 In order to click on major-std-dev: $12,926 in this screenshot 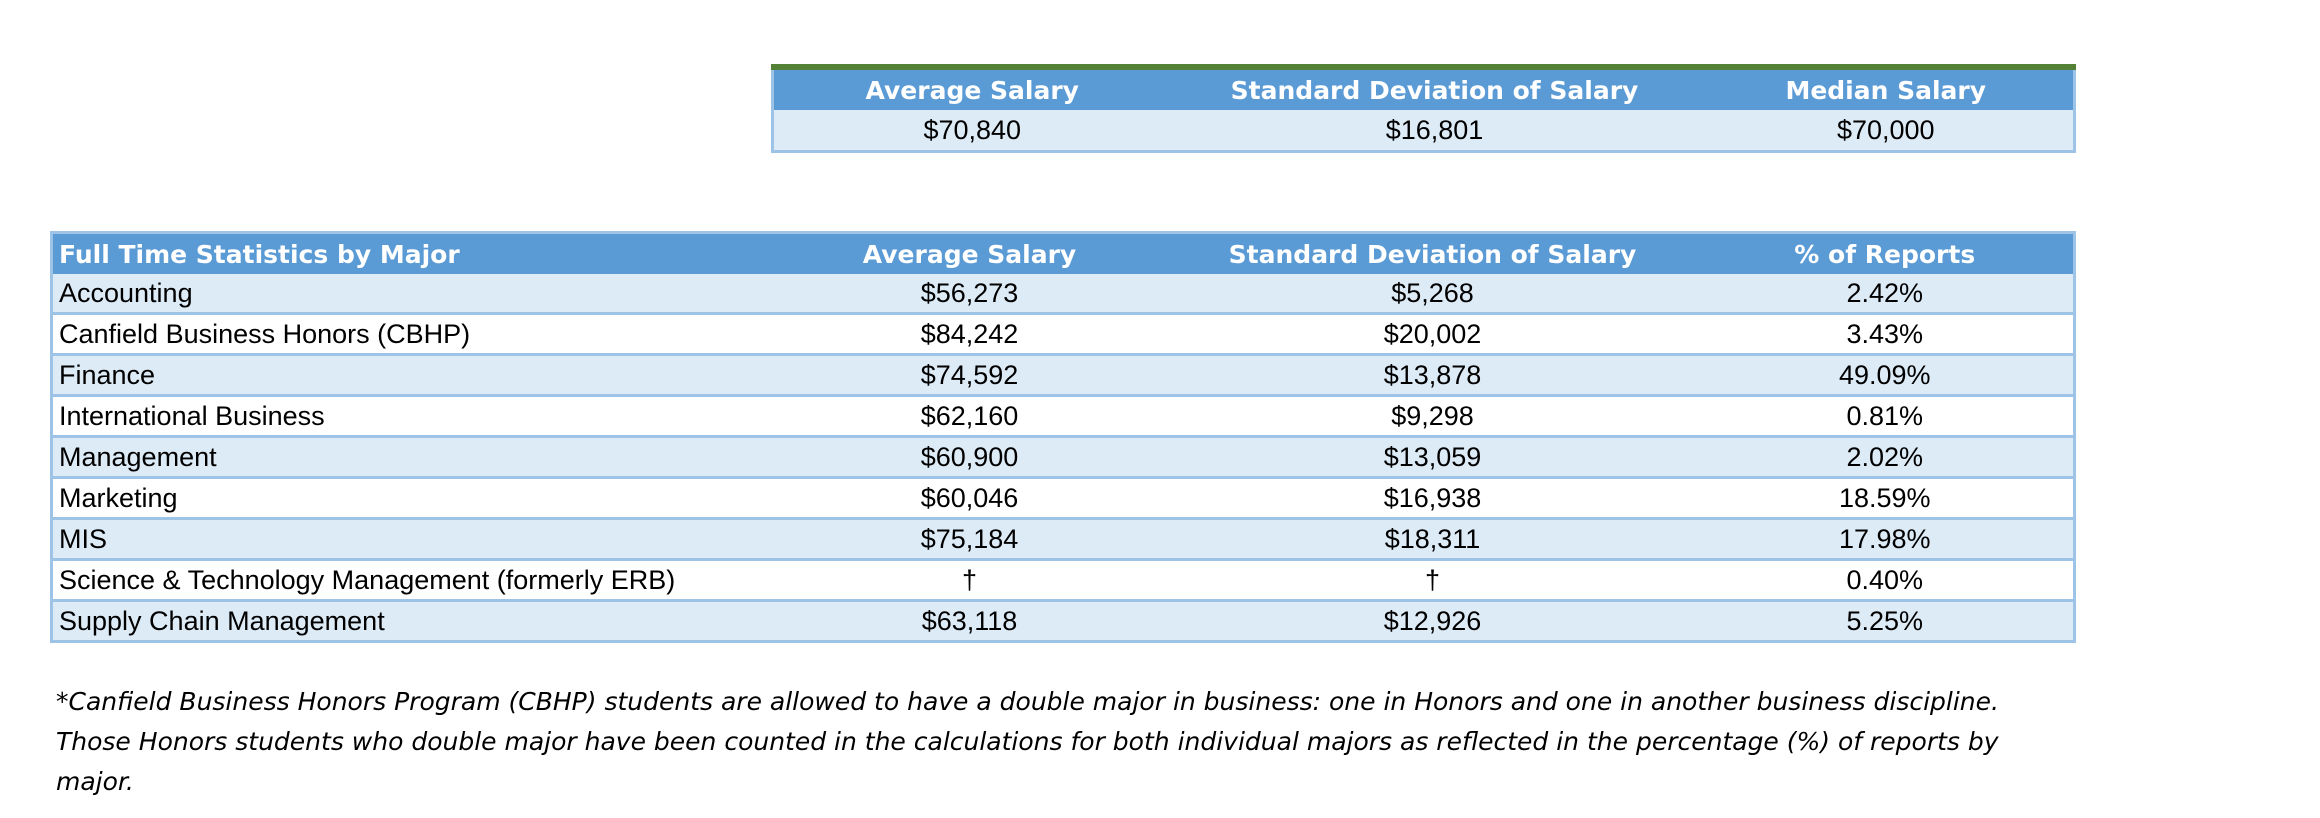, I will do `click(1432, 621)`.